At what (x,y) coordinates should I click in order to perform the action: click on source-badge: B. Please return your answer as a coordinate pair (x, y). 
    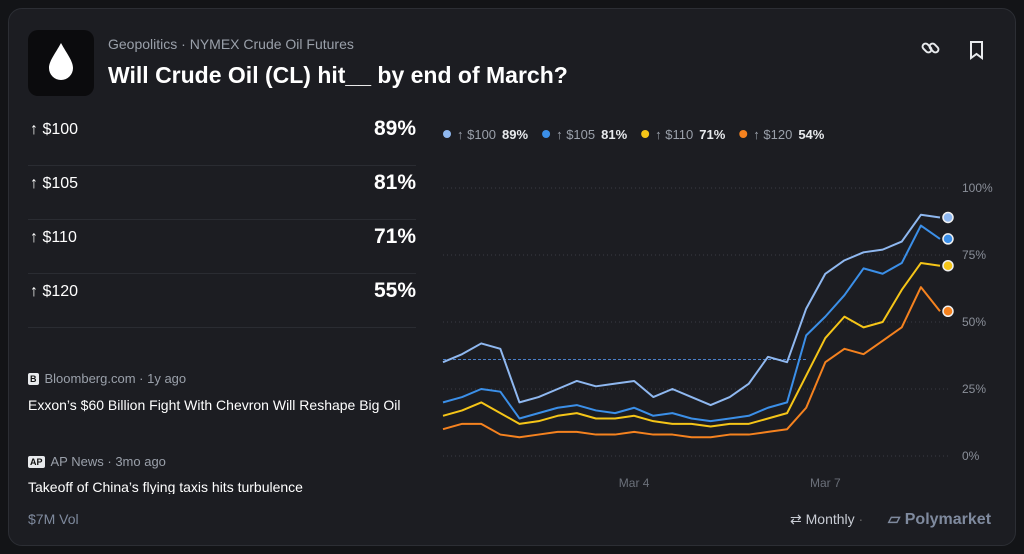
    Looking at the image, I should click on (33, 379).